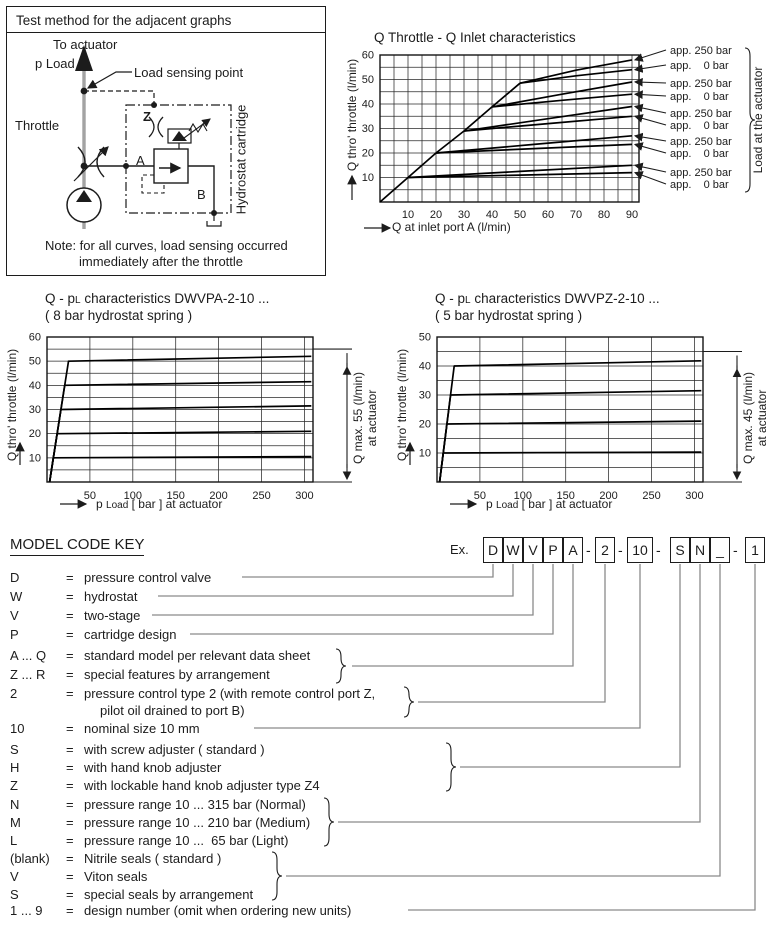 This screenshot has height=930, width=780. I want to click on series-branch-10-l-min-250-bar, so click(520, 171).